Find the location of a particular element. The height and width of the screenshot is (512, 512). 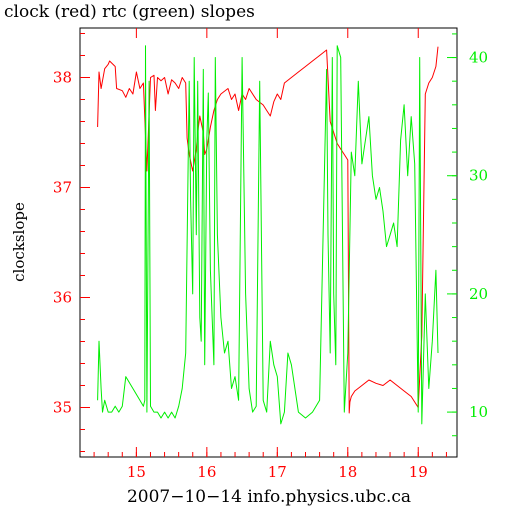

right-tick-label: 20 is located at coordinates (478, 294).